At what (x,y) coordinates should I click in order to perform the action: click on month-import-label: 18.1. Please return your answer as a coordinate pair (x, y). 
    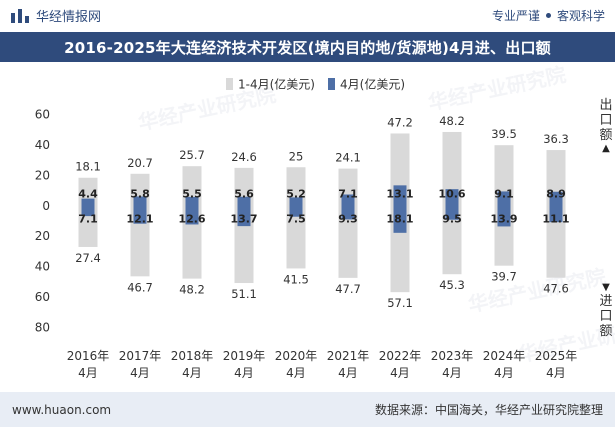
    Looking at the image, I should click on (399, 218).